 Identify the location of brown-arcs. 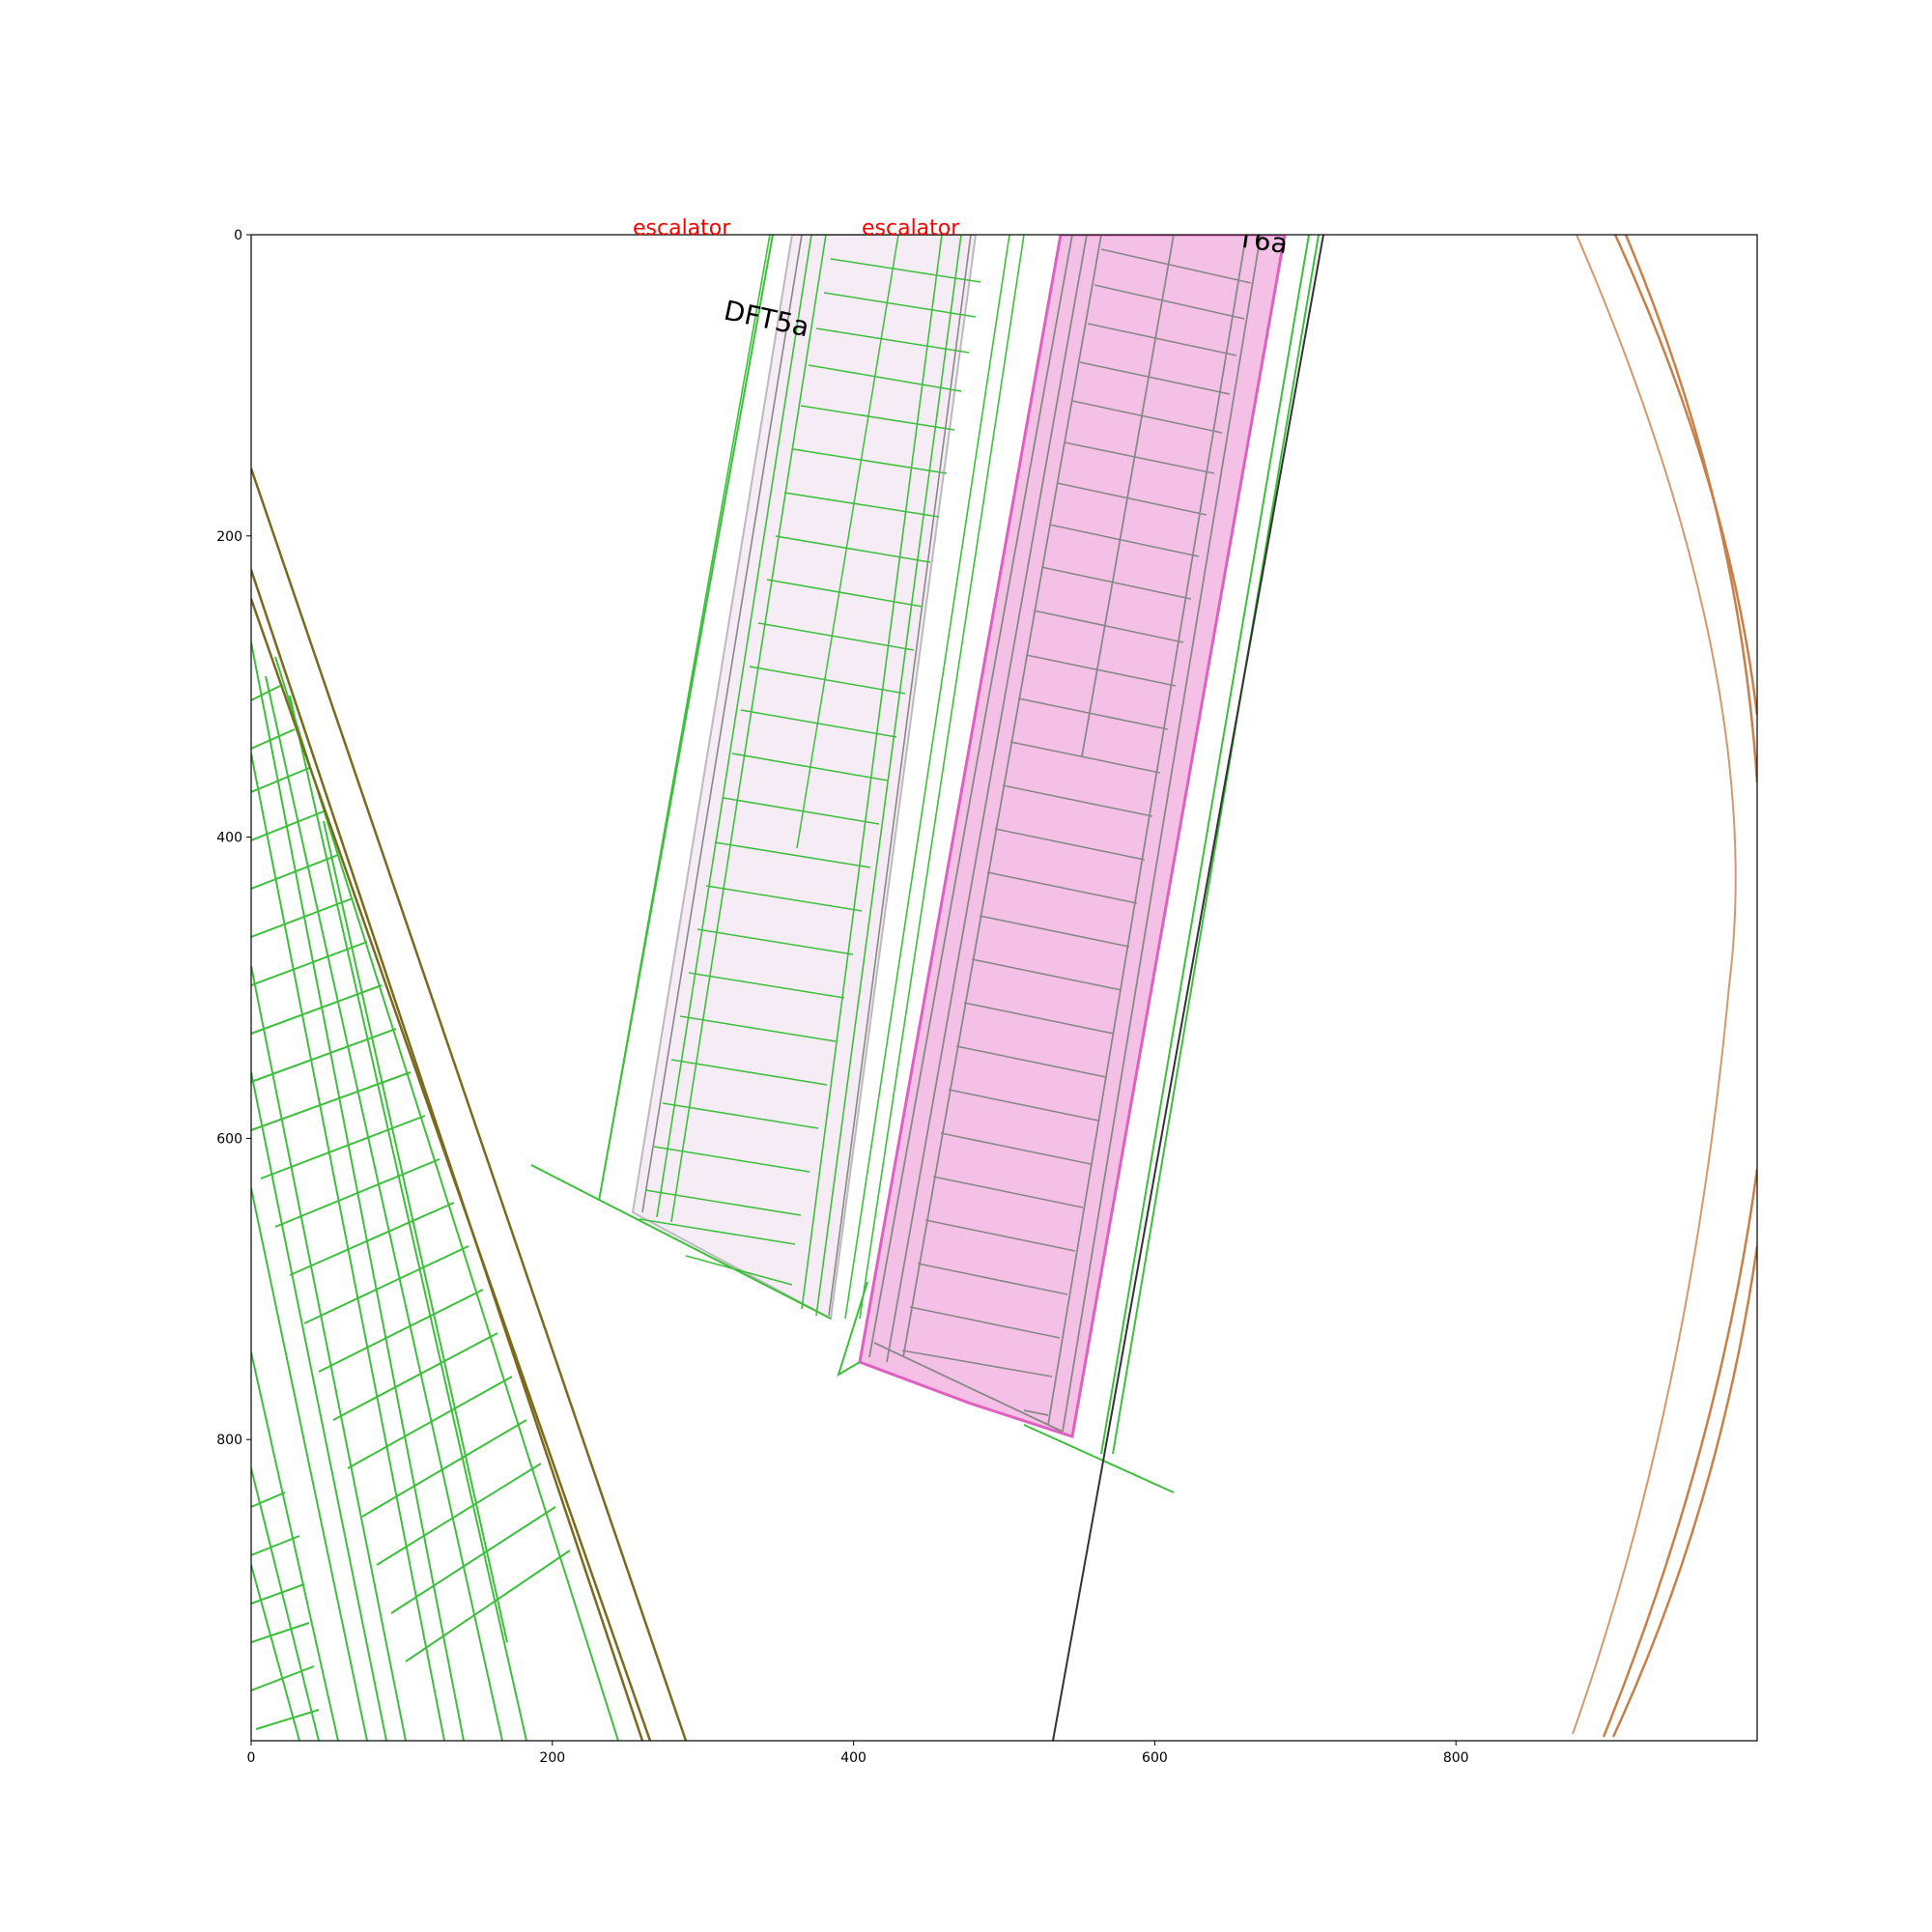
(1664, 986).